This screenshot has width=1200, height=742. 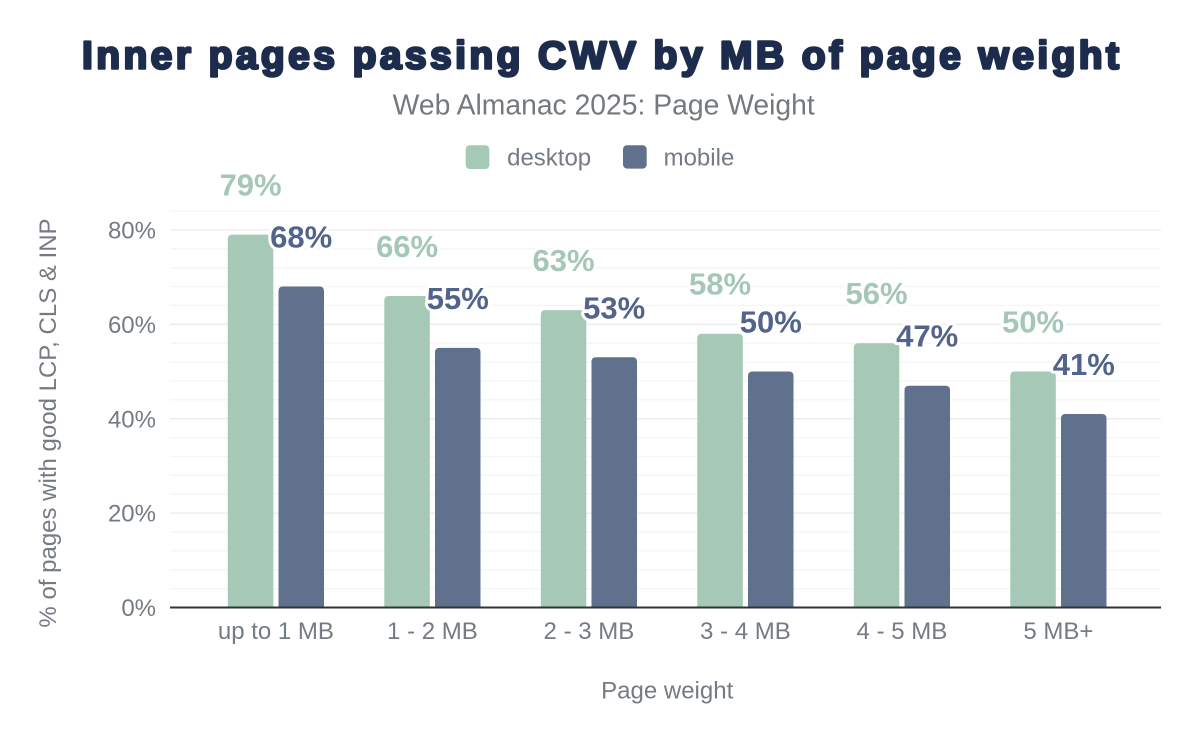 What do you see at coordinates (720, 284) in the screenshot?
I see `svg-text: 58%` at bounding box center [720, 284].